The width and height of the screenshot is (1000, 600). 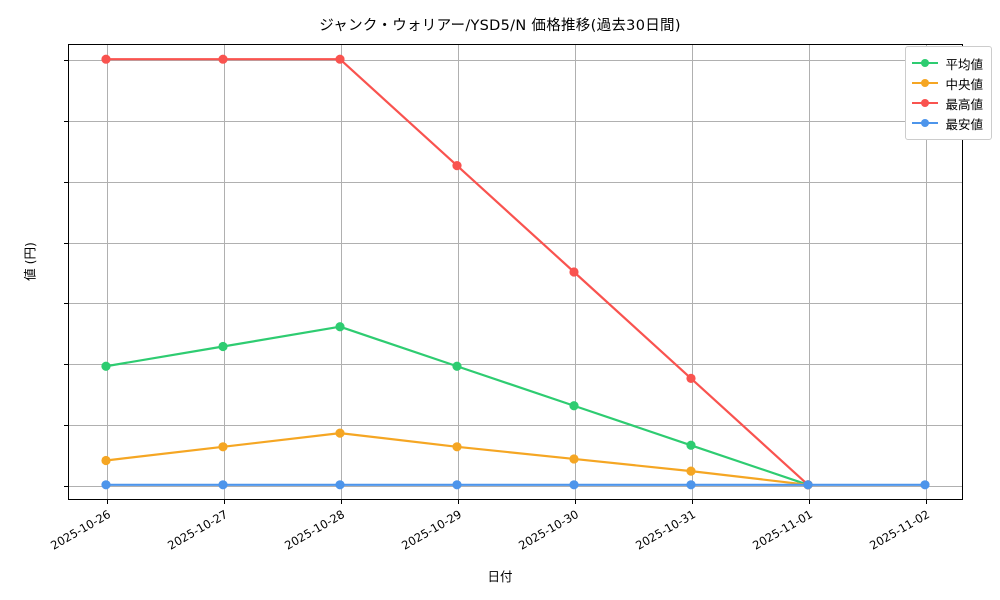 I want to click on legend-item: 最安値, so click(x=947, y=123).